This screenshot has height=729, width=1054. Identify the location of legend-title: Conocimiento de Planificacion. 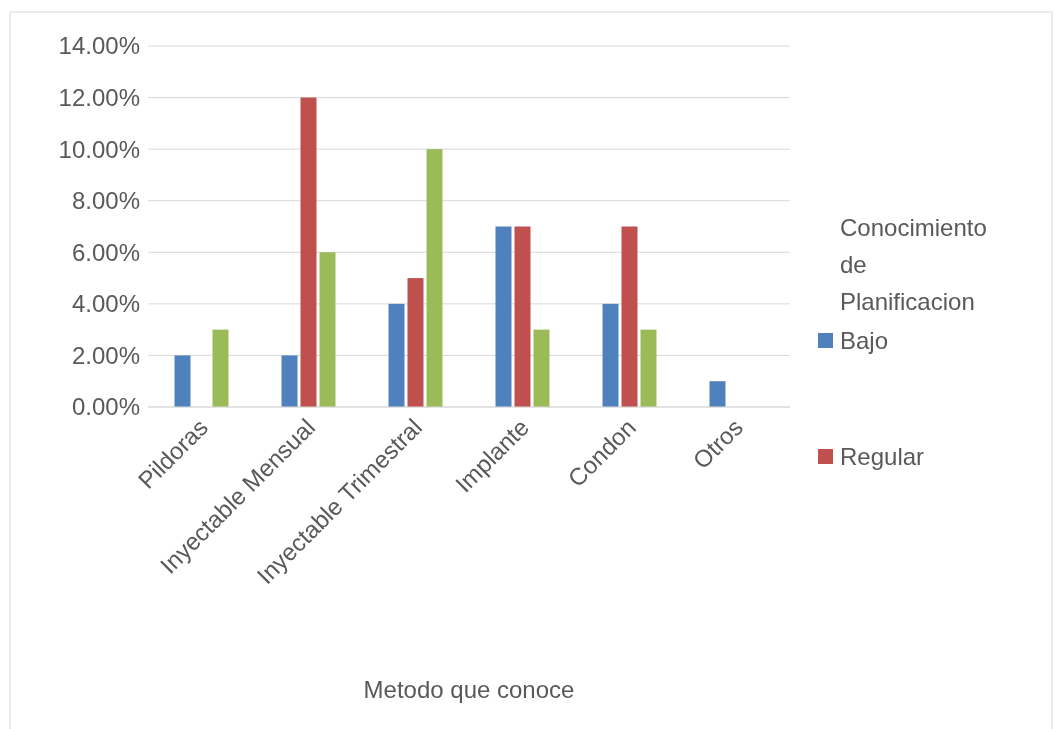
(913, 264).